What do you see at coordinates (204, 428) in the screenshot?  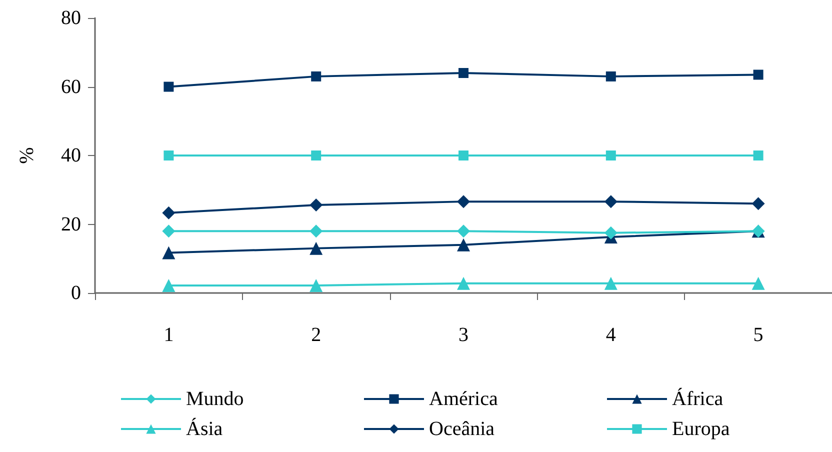 I see `legend-label: Ásia` at bounding box center [204, 428].